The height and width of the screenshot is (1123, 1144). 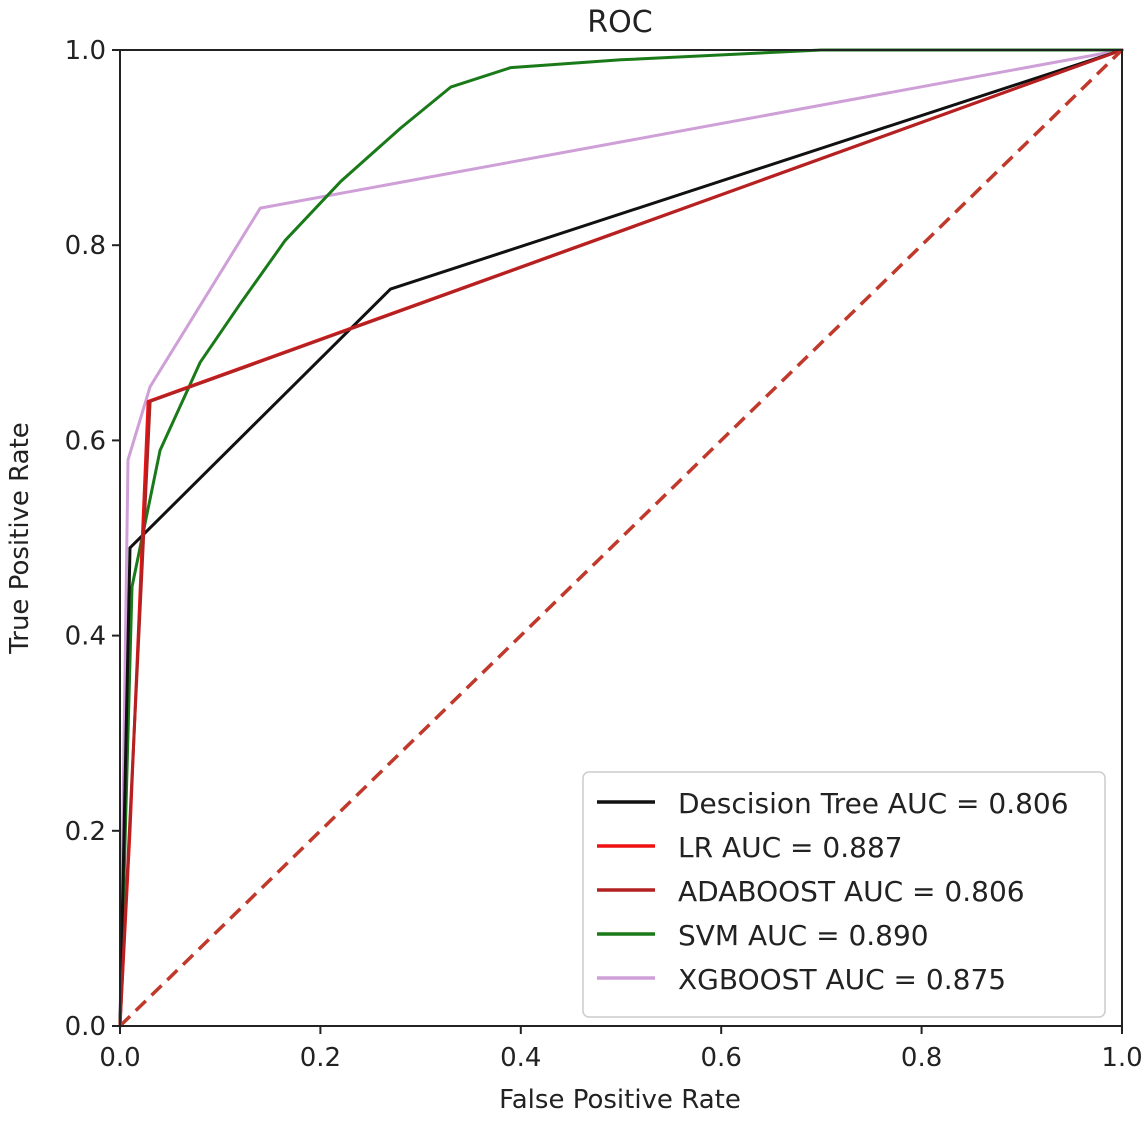 What do you see at coordinates (85, 832) in the screenshot?
I see `y-tick-label: 0.2` at bounding box center [85, 832].